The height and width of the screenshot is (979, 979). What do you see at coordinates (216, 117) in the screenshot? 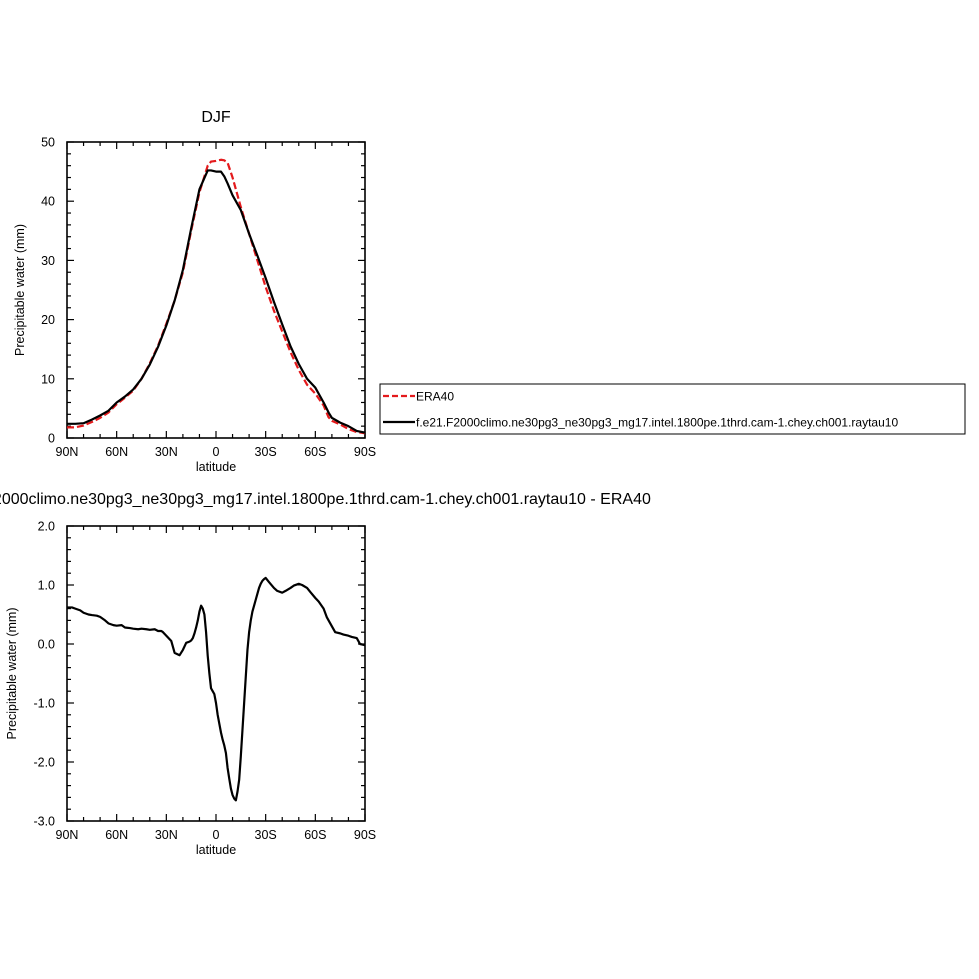
I see `chart-title: DJF` at bounding box center [216, 117].